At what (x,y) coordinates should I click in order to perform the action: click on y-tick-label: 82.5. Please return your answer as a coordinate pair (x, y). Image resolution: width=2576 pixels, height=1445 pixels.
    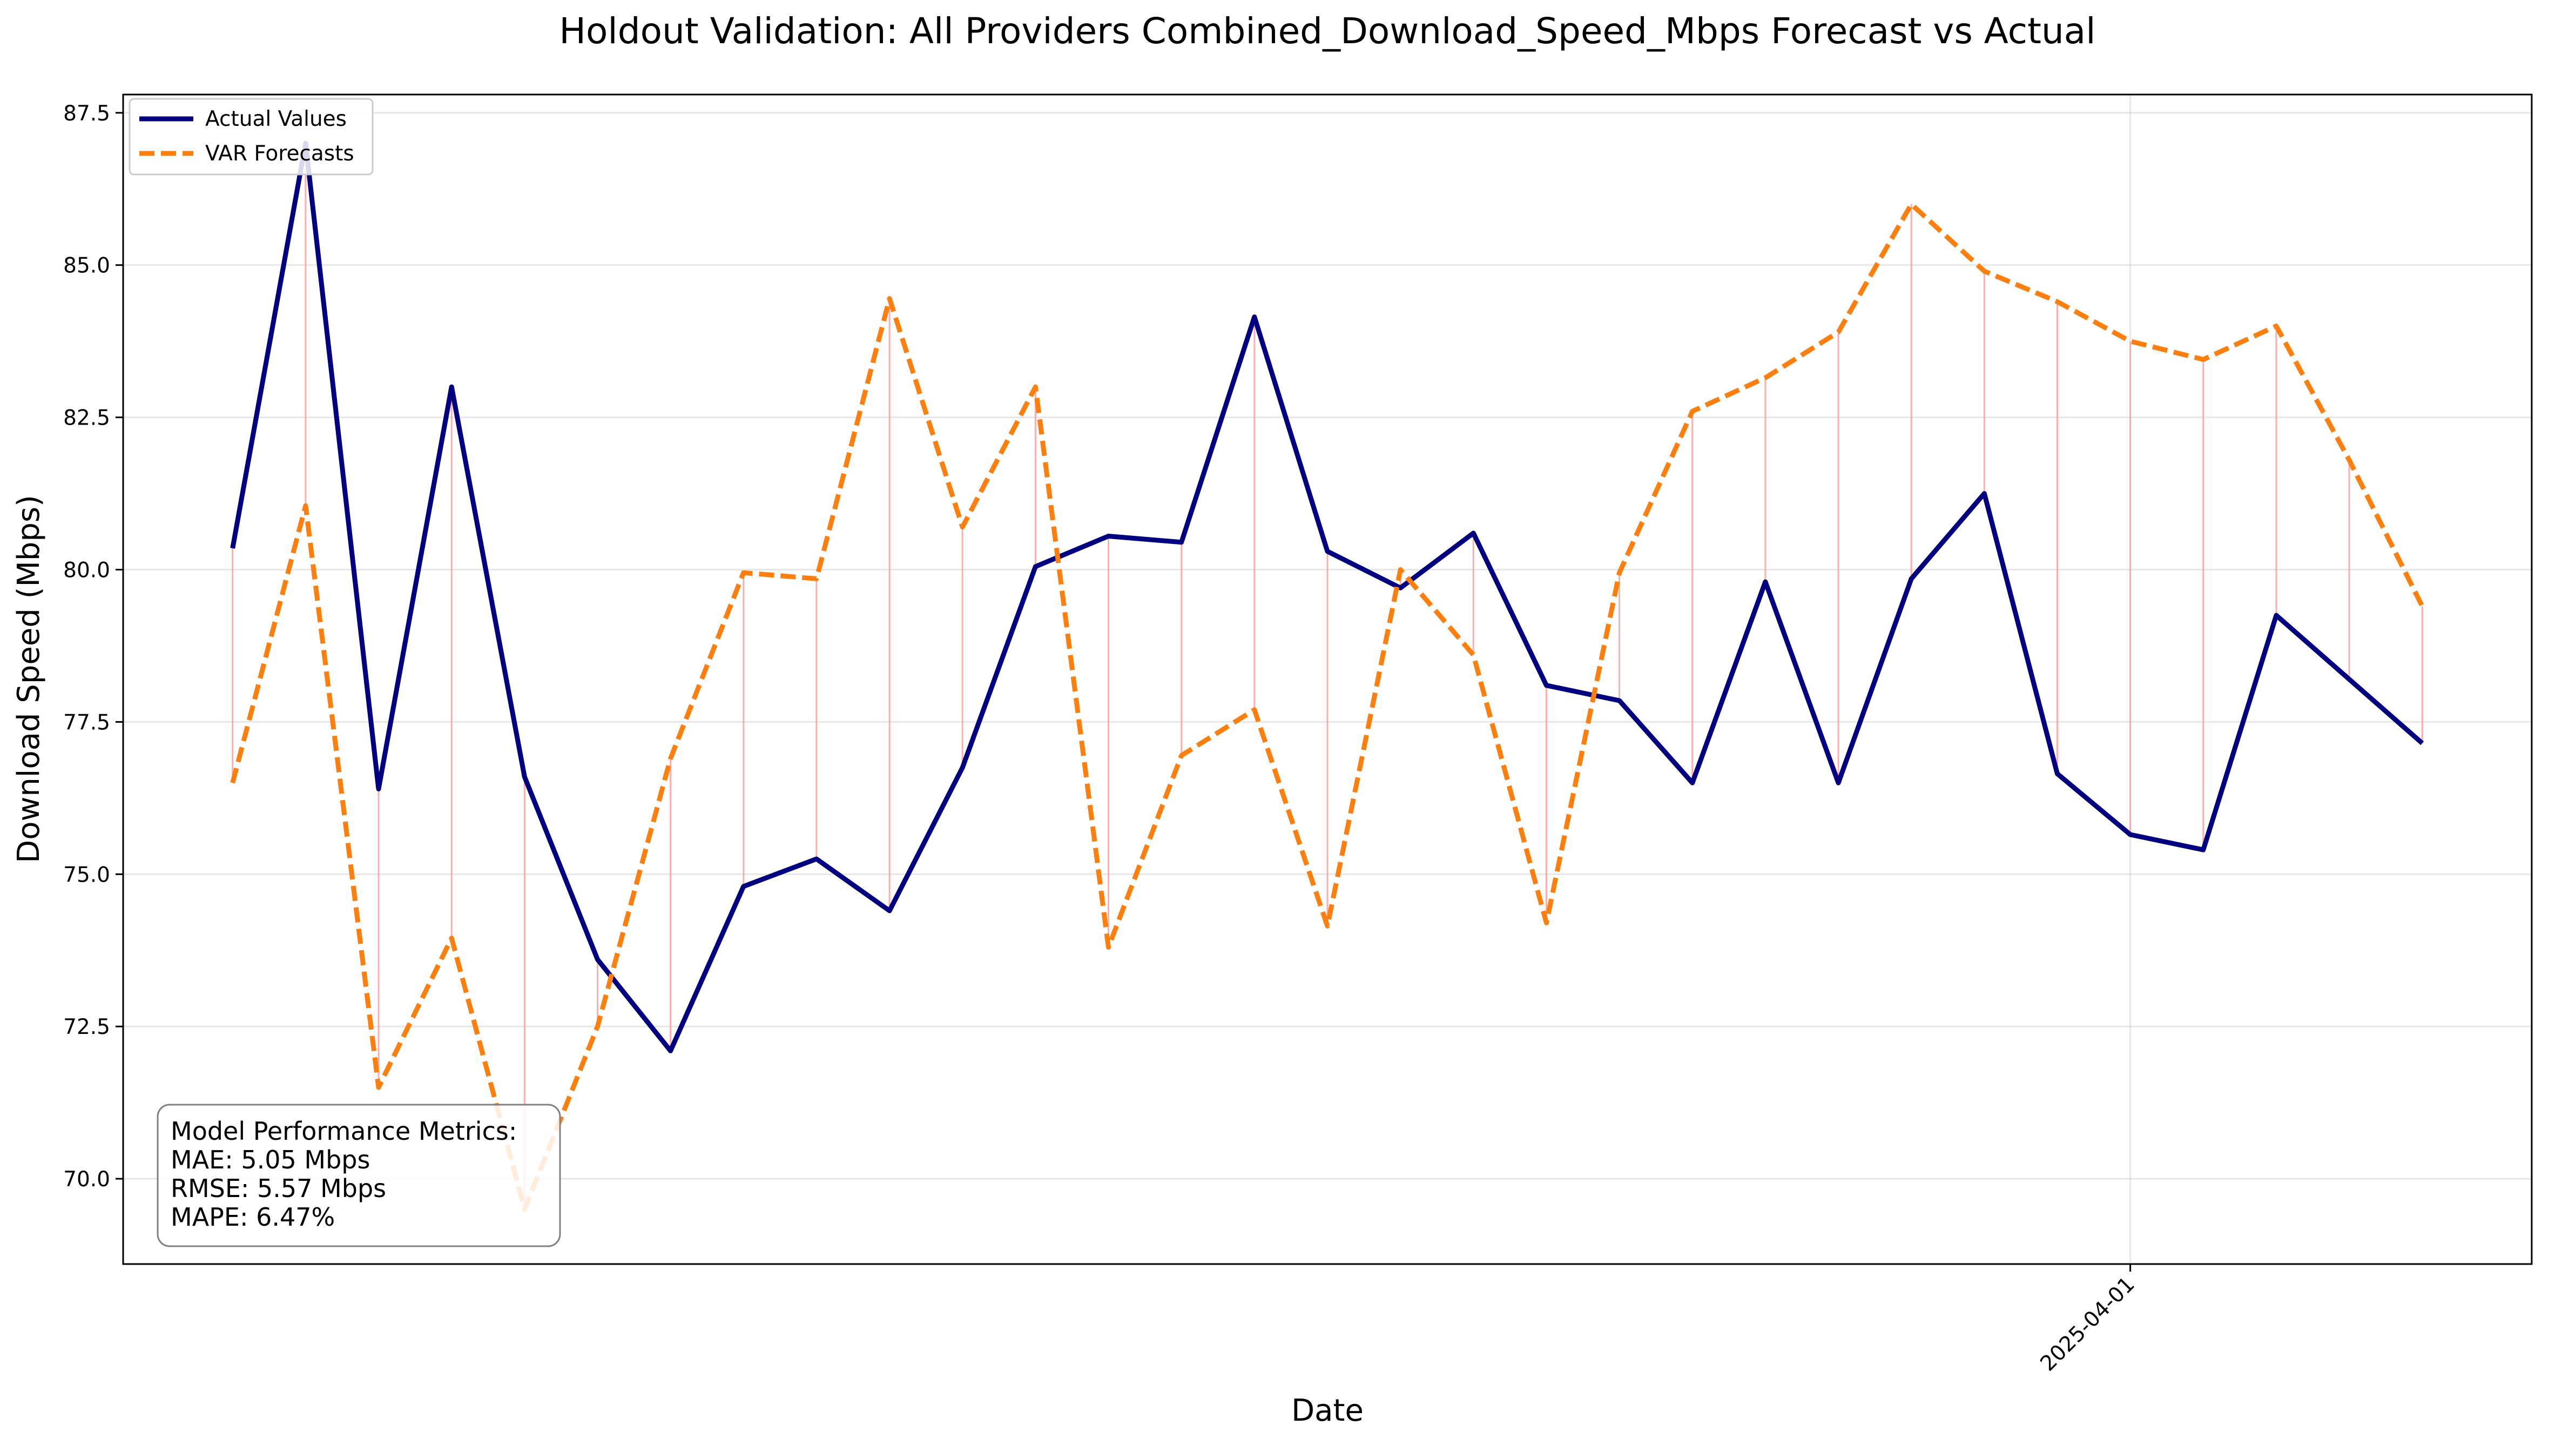
    Looking at the image, I should click on (86, 418).